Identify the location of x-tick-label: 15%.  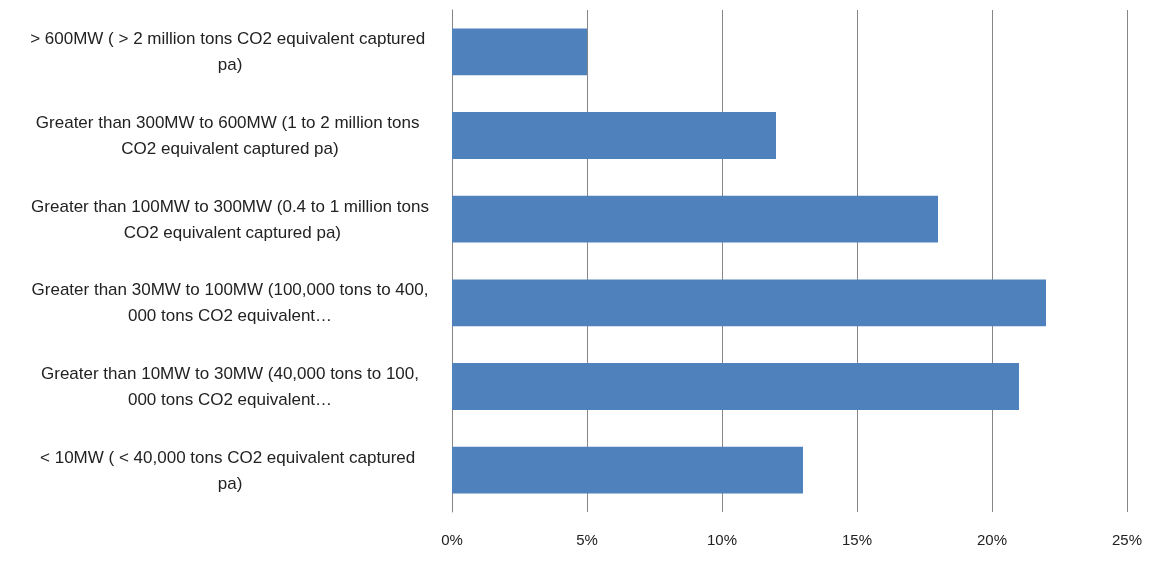
(857, 539).